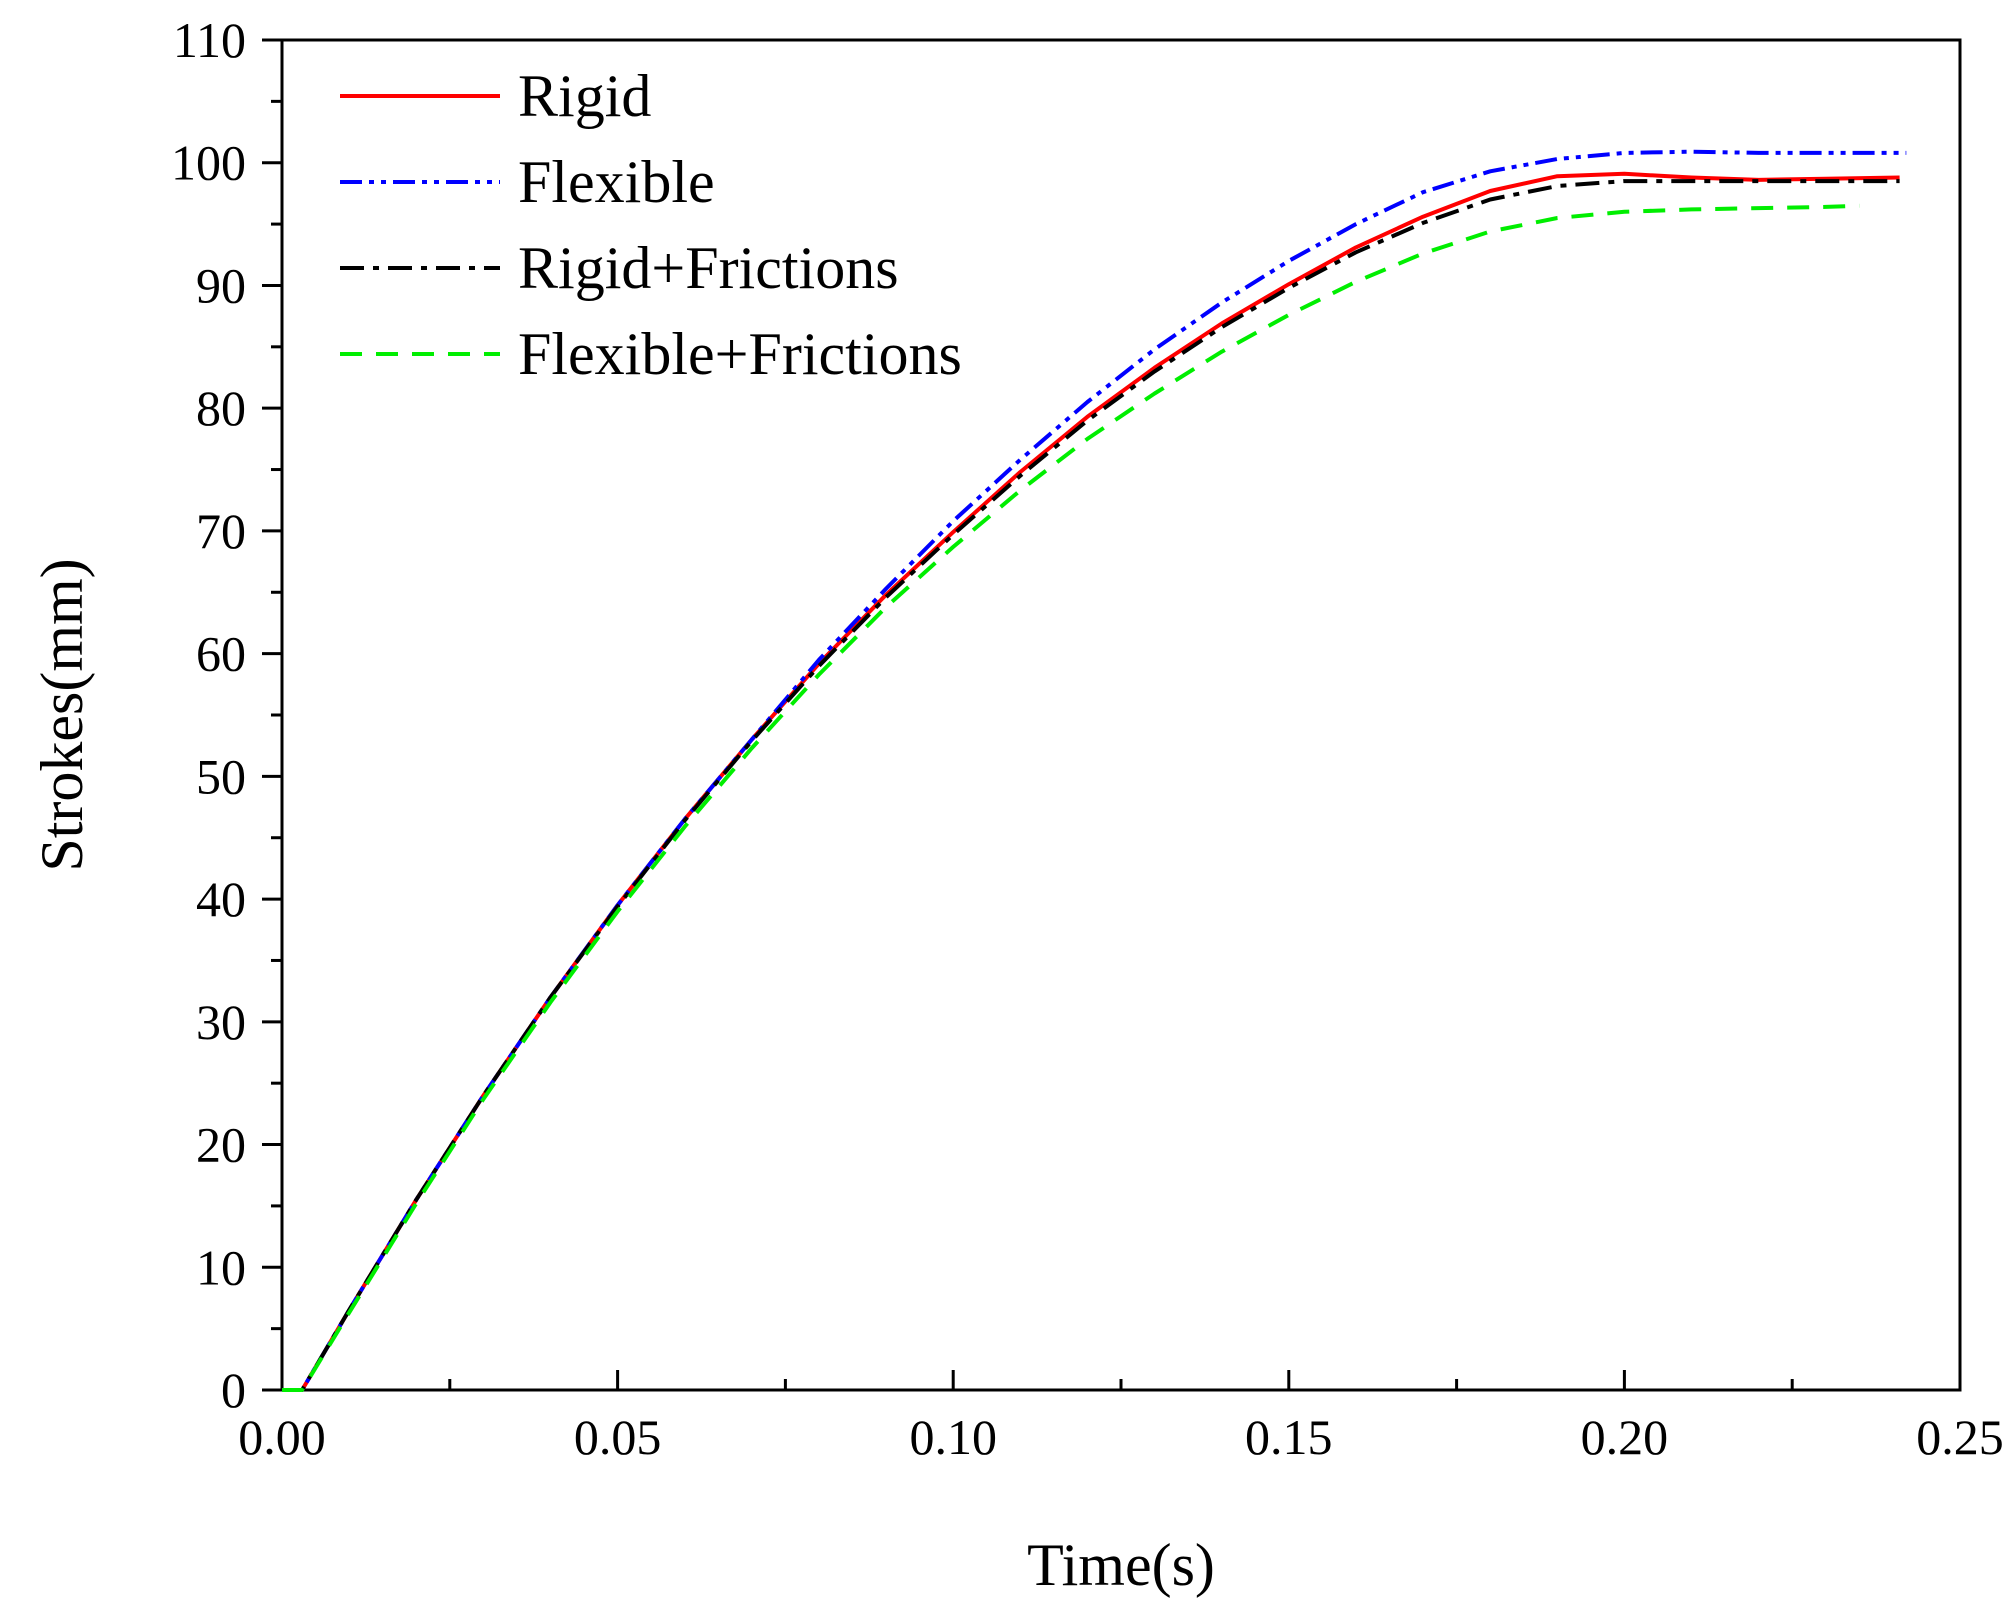 Image resolution: width=2014 pixels, height=1620 pixels. What do you see at coordinates (221, 531) in the screenshot?
I see `y-tick-label: 70` at bounding box center [221, 531].